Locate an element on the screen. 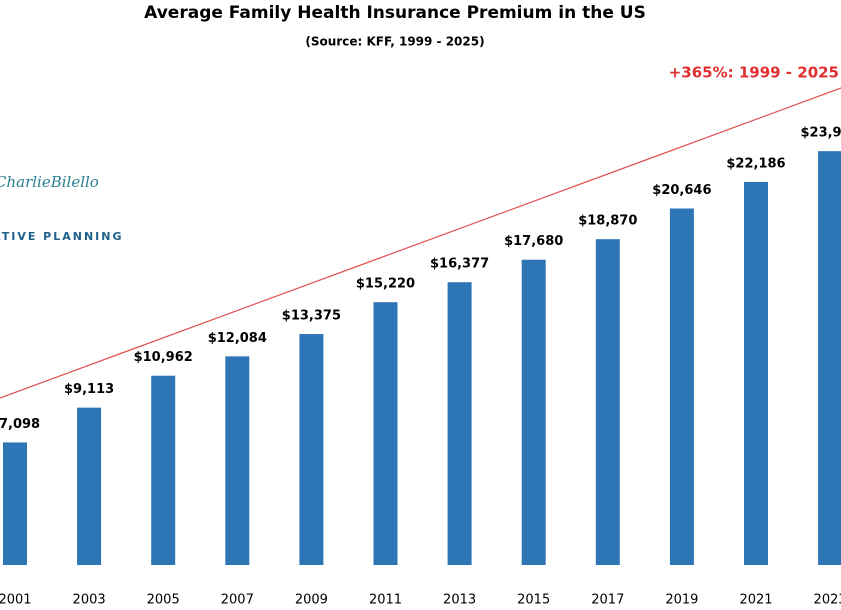  value-label: $18,870 is located at coordinates (607, 221).